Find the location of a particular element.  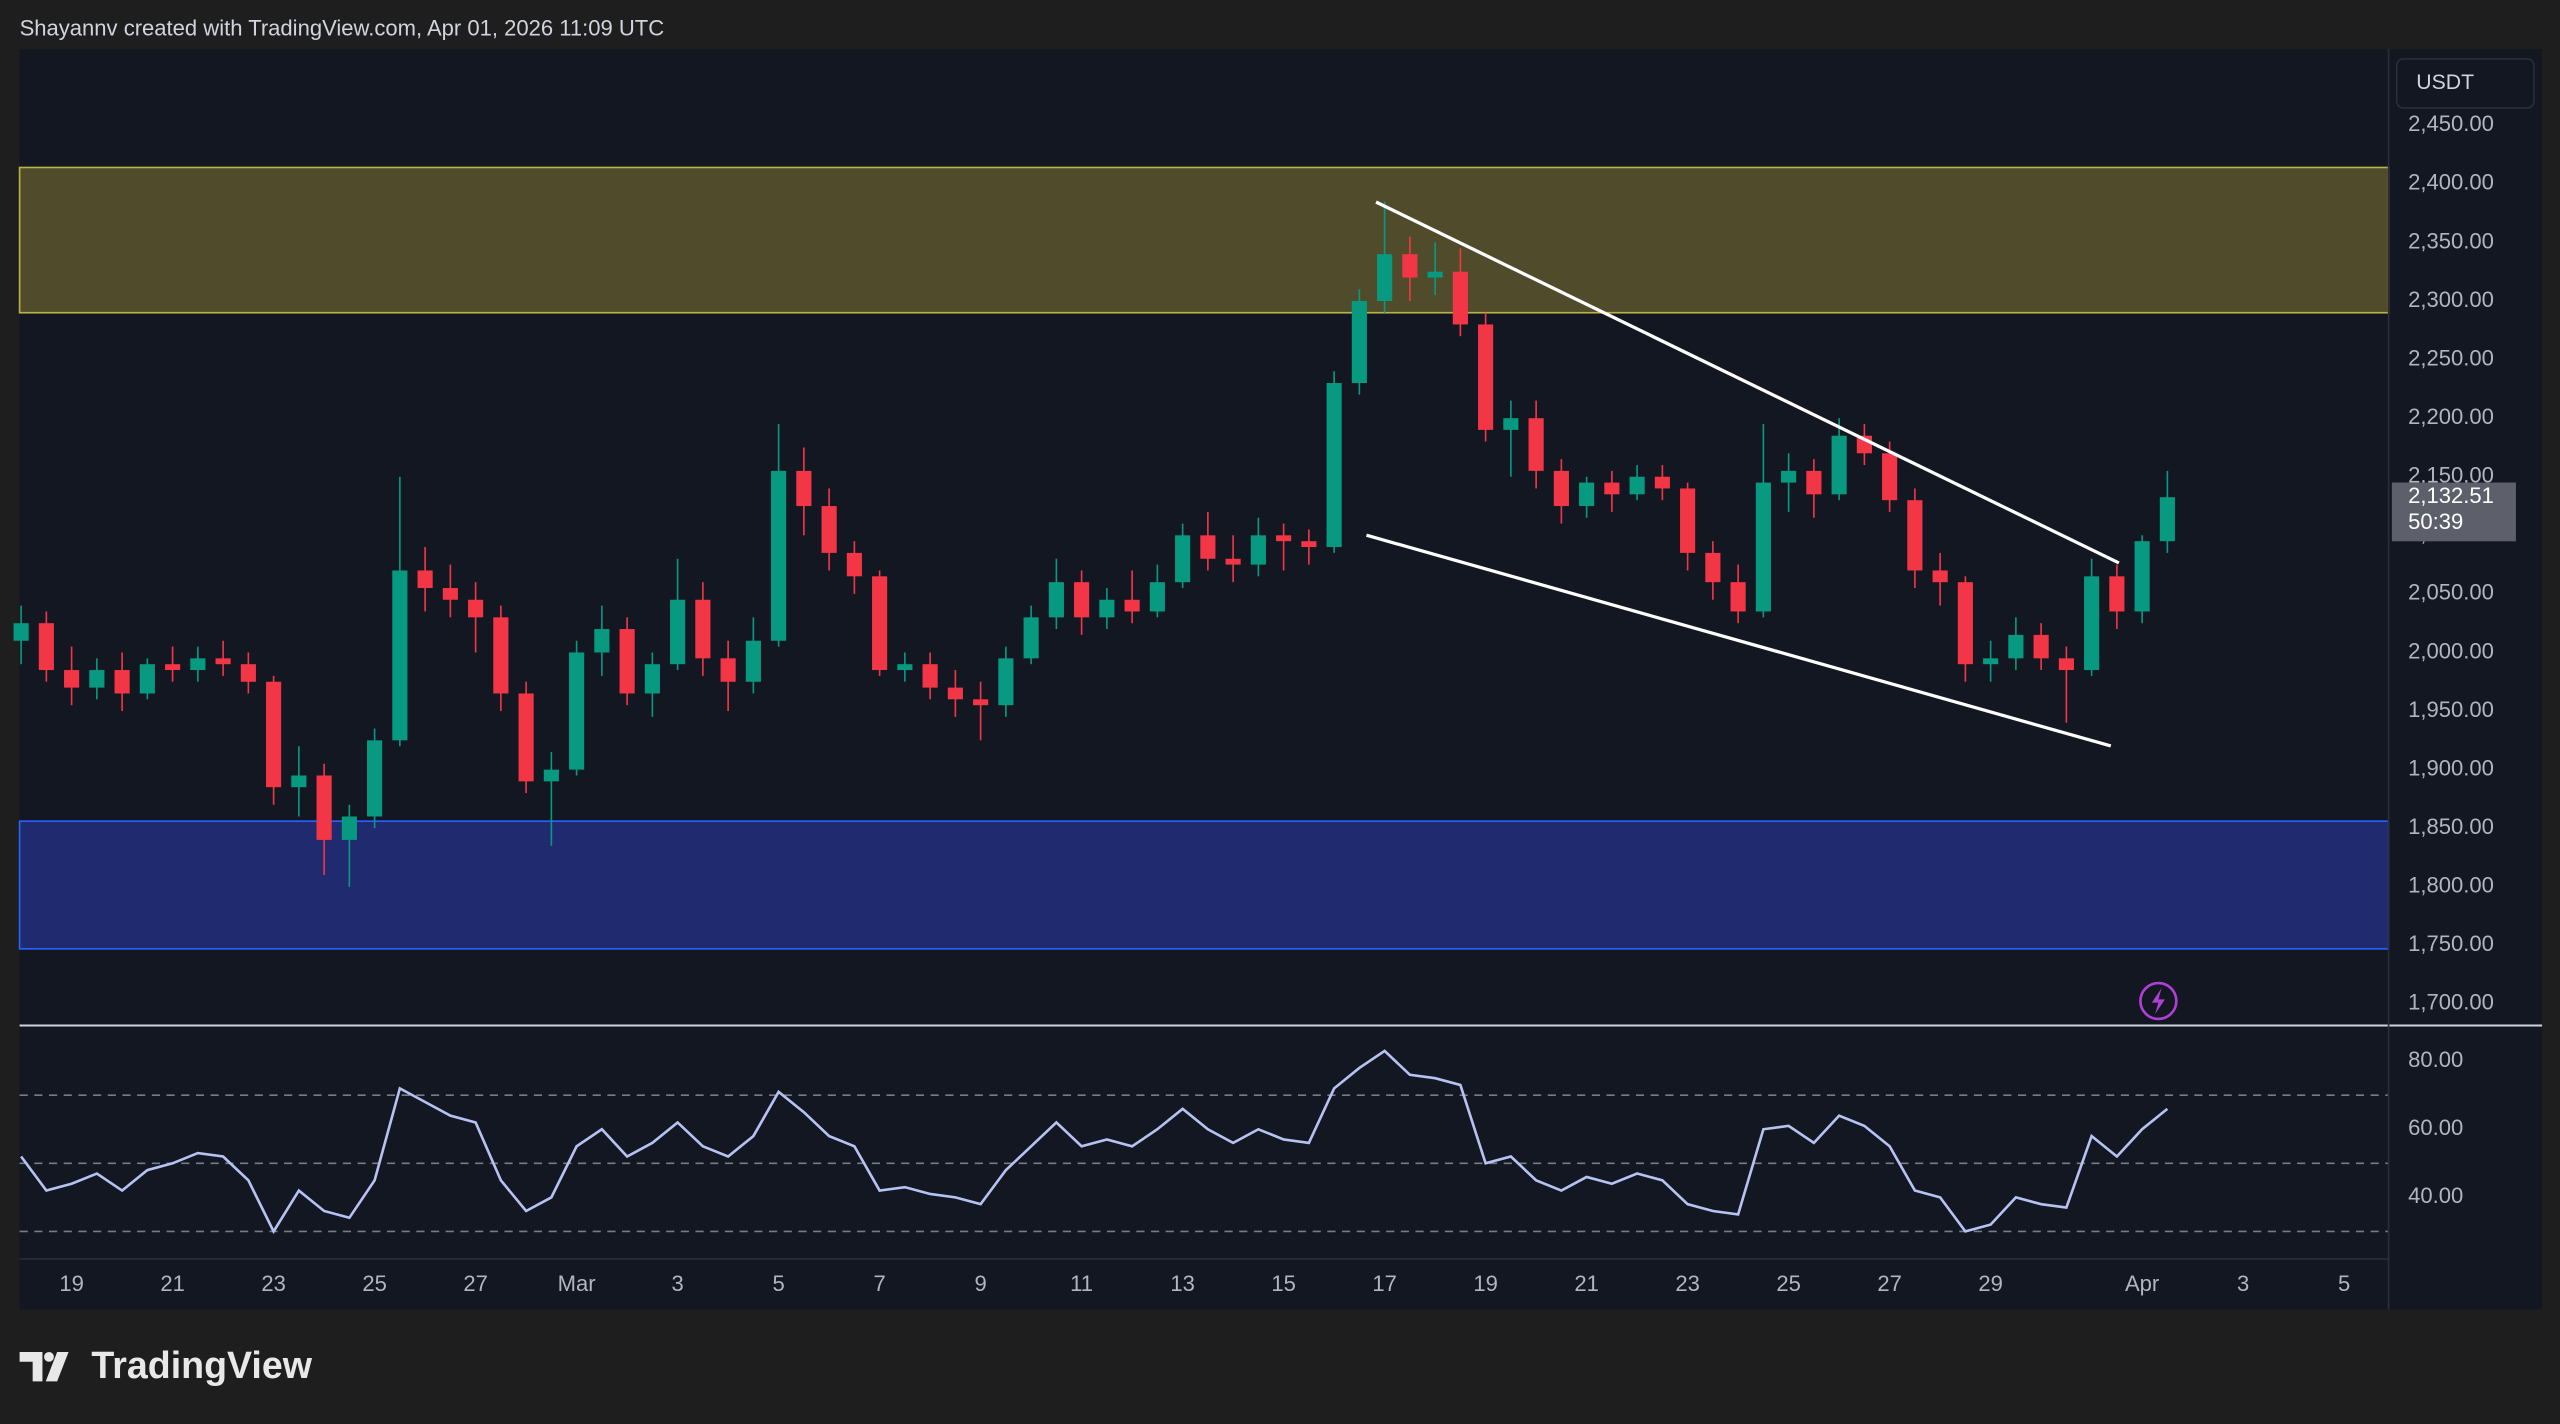

x-tick-label: 21 is located at coordinates (1586, 1283).